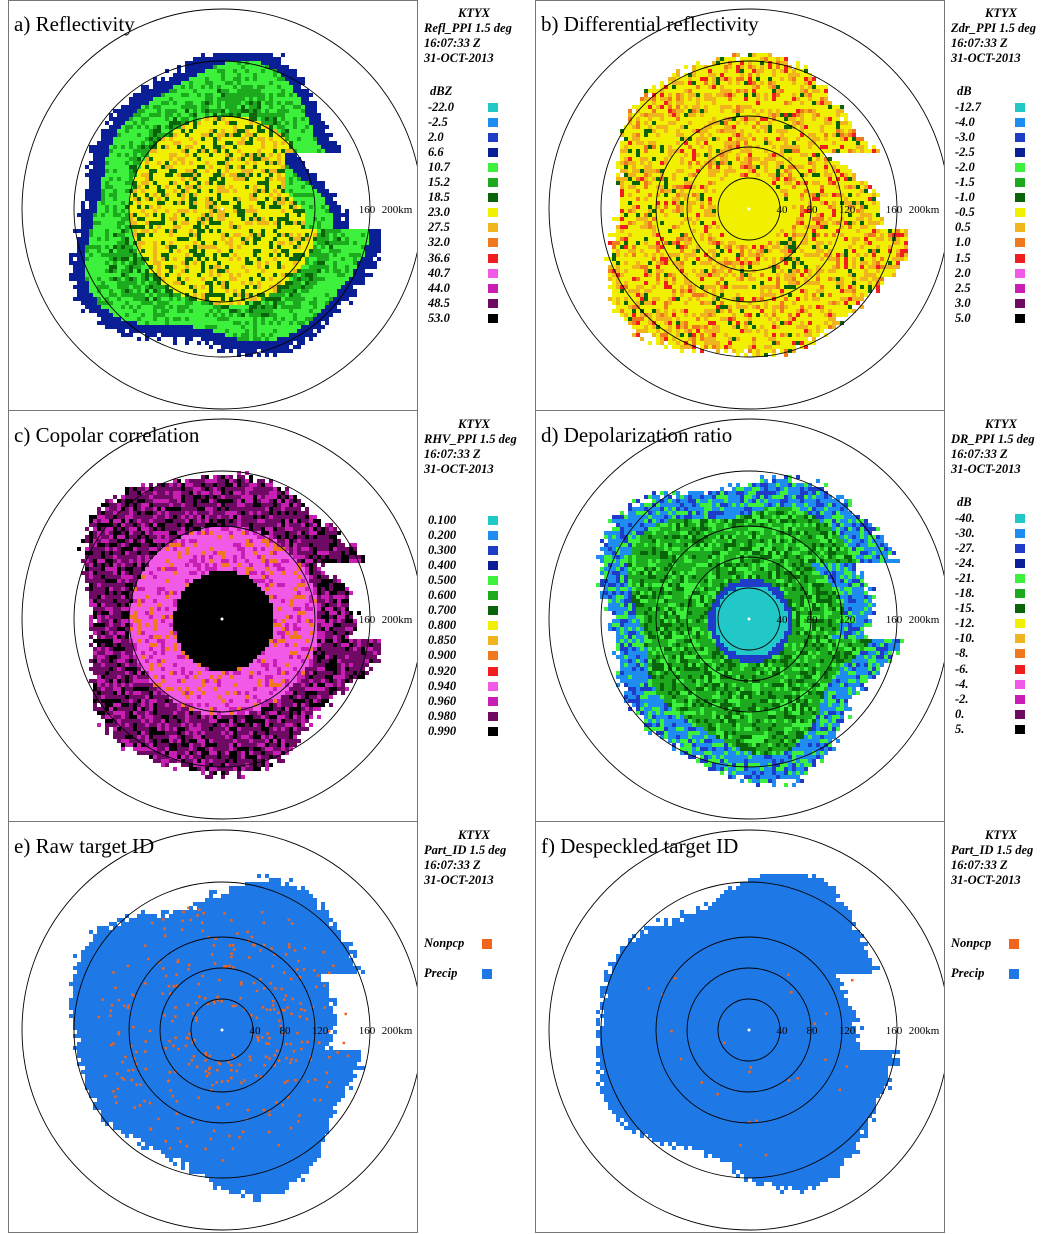 The width and height of the screenshot is (1054, 1234). Describe the element at coordinates (454, 182) in the screenshot. I see `legend-level: 15.2` at that location.